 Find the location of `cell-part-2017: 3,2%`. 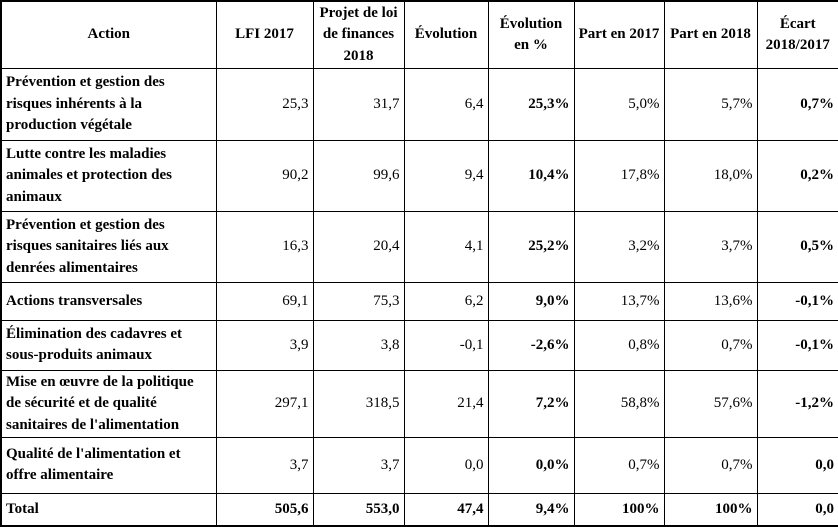

cell-part-2017: 3,2% is located at coordinates (619, 246).